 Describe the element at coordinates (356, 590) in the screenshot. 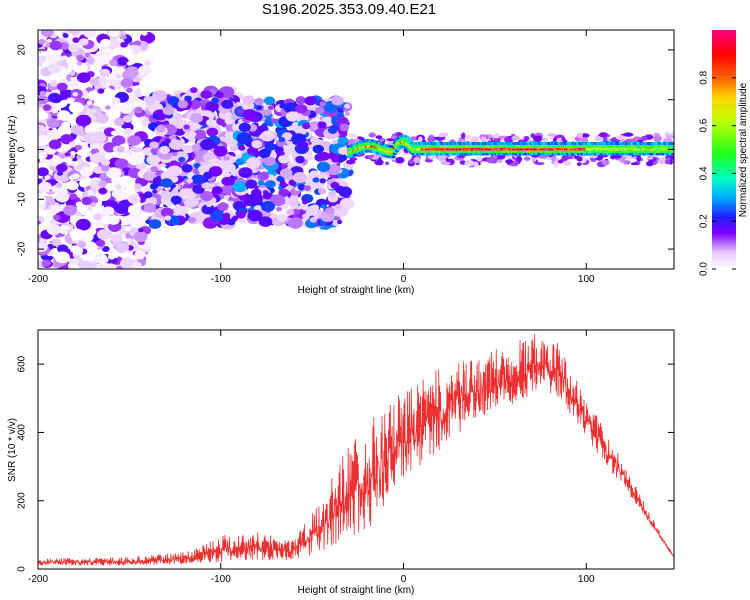

I see `snr-x-label: Height of straight line (km)` at that location.